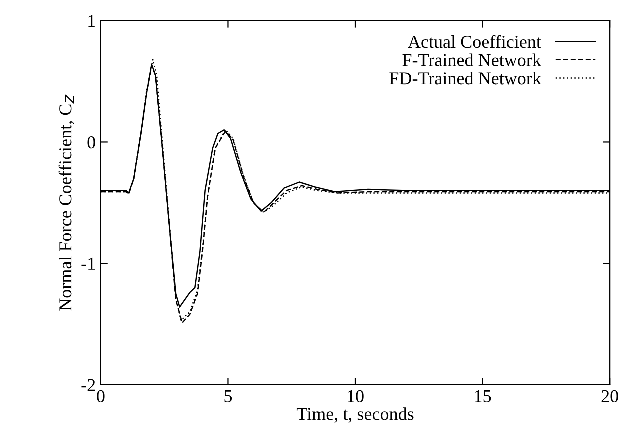 The image size is (627, 444). I want to click on x-tick-label: 20, so click(610, 396).